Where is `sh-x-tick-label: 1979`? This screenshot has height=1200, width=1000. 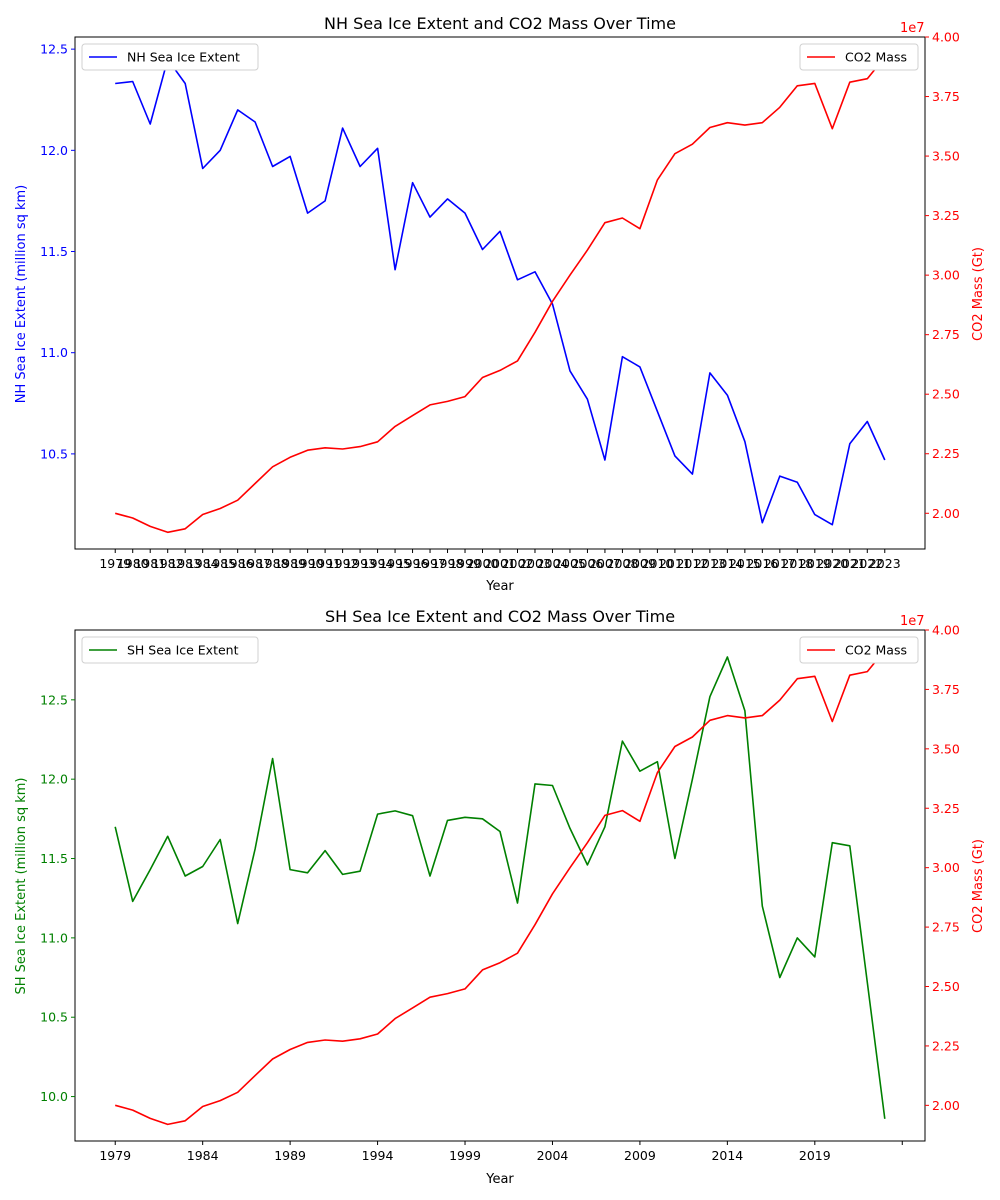 sh-x-tick-label: 1979 is located at coordinates (115, 1155).